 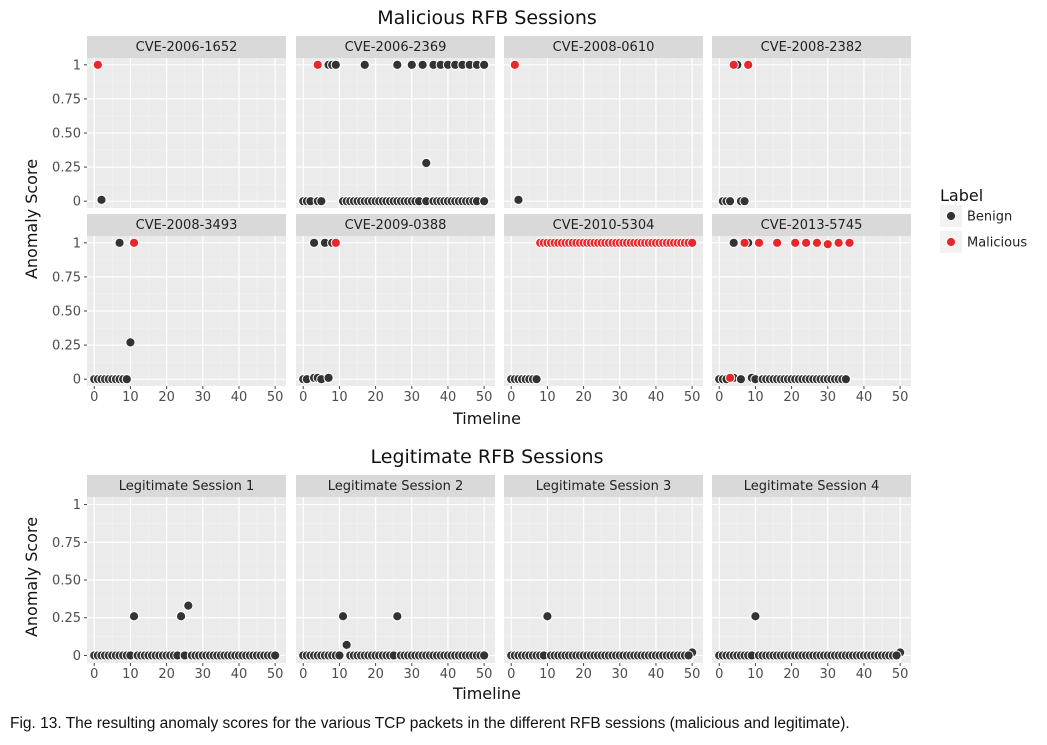 I want to click on facet-panel: Legitimate Session 2 0 10 20 30 40 50, so click(x=395, y=578).